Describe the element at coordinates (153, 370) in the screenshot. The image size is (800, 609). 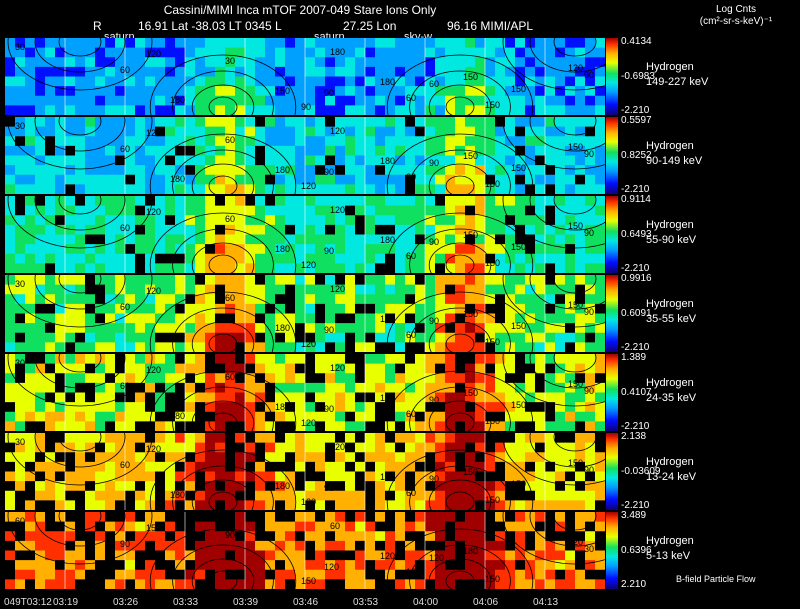
I see `contour-label: 120` at that location.